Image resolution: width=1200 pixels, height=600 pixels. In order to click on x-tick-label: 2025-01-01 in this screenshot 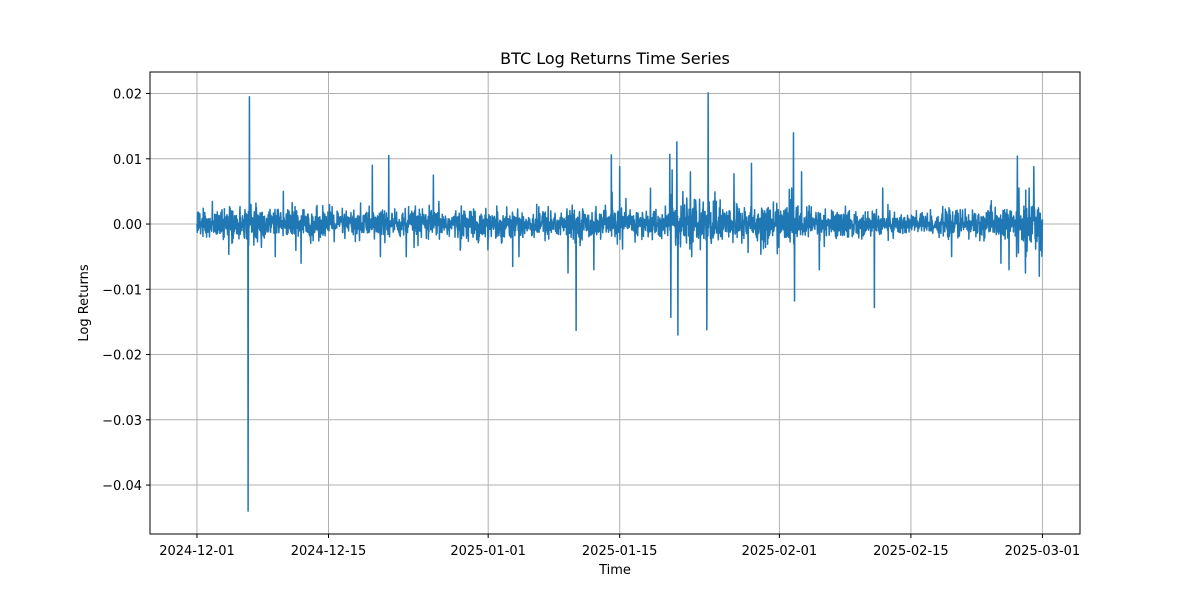, I will do `click(488, 551)`.